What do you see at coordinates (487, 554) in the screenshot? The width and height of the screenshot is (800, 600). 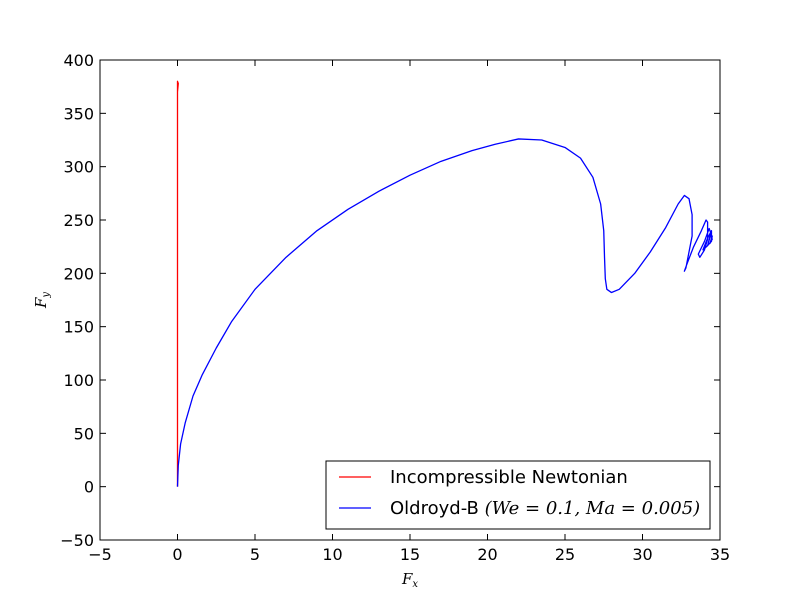 I see `x-tick-label: 20` at bounding box center [487, 554].